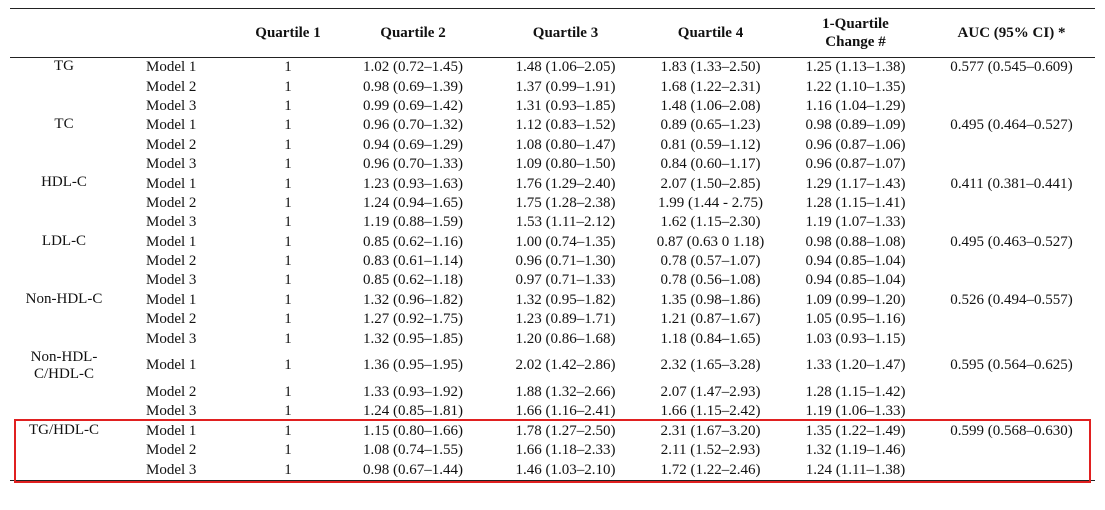 This screenshot has width=1105, height=510. I want to click on table-cell: 0.98 (0.89–1.09), so click(855, 125).